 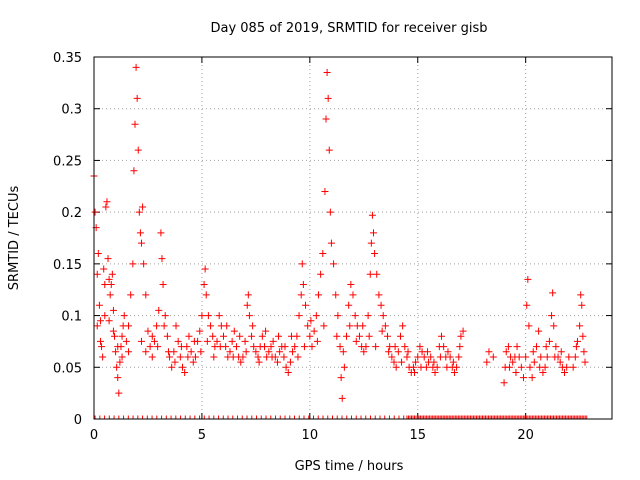 I want to click on x-axis-label: GPS time / hours, so click(x=349, y=466).